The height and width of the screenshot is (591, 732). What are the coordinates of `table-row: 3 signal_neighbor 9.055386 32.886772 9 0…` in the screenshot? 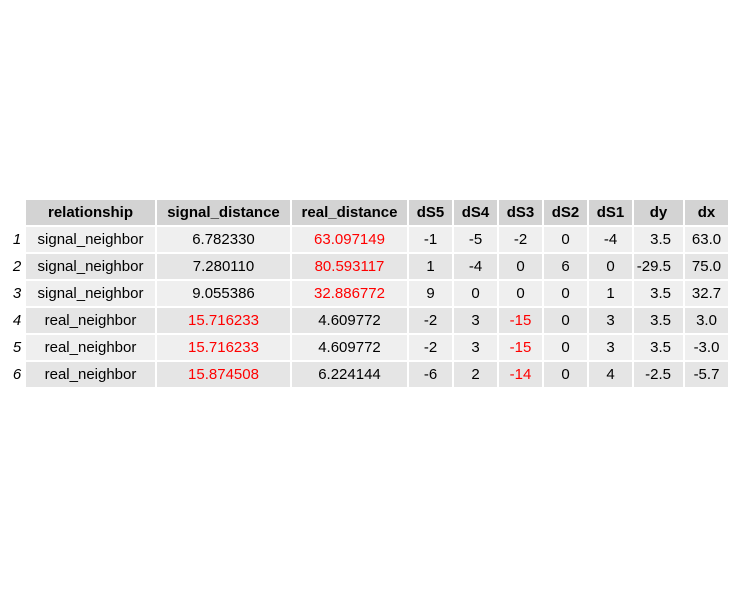 It's located at (369, 293).